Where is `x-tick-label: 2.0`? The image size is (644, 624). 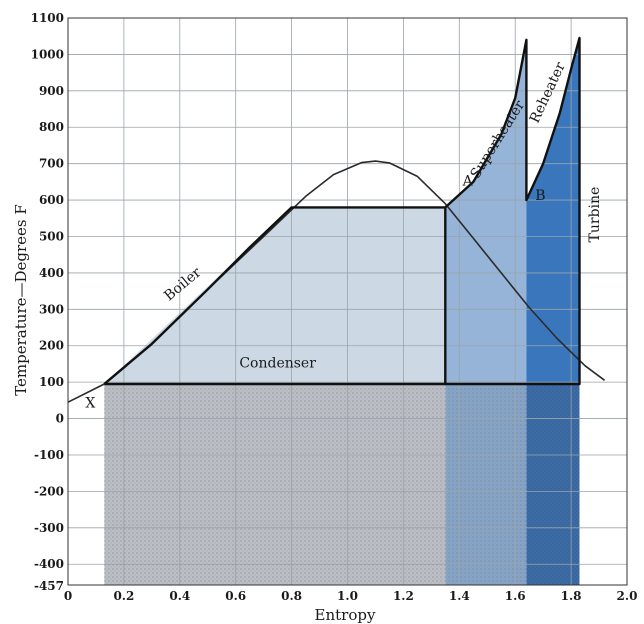
x-tick-label: 2.0 is located at coordinates (627, 596).